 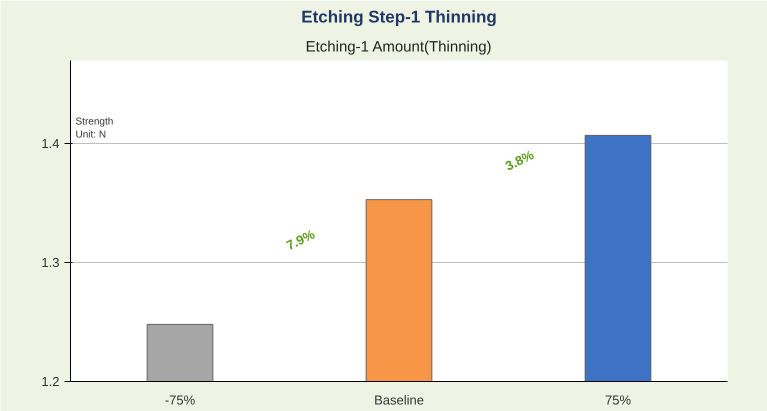 I want to click on chart-subtitle: Etching-1 Amount(Thinning), so click(x=399, y=47).